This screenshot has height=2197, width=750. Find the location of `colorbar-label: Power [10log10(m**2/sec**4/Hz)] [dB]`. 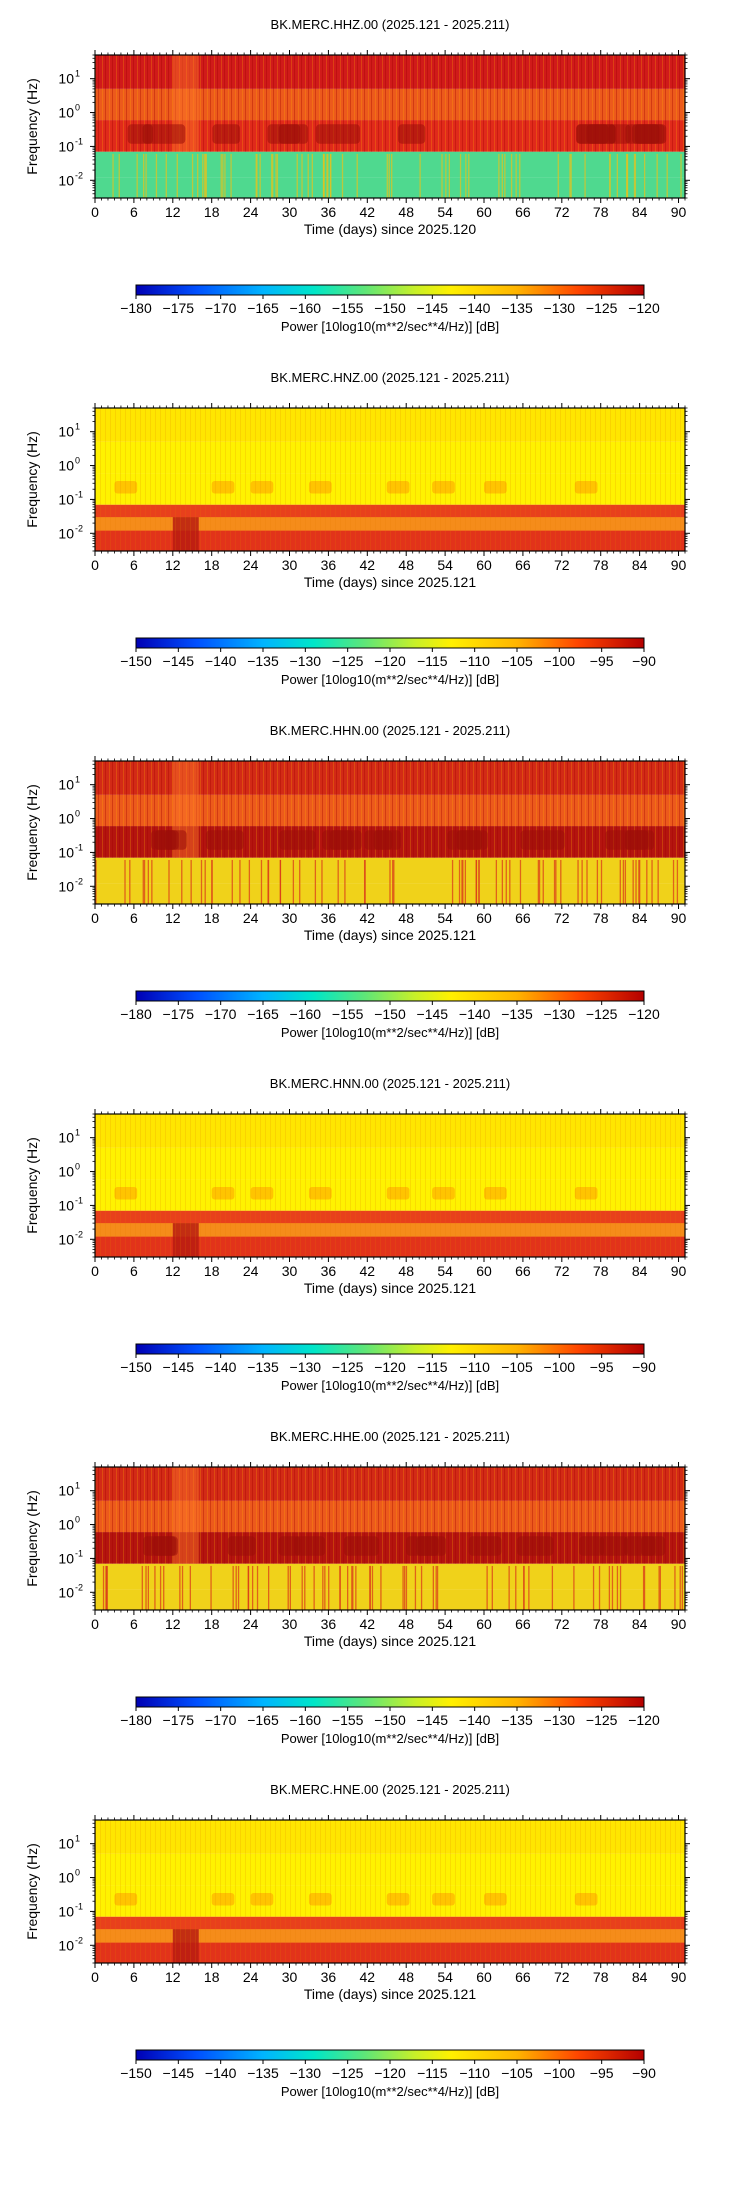

colorbar-label: Power [10log10(m**2/sec**4/Hz)] [dB] is located at coordinates (390, 2091).